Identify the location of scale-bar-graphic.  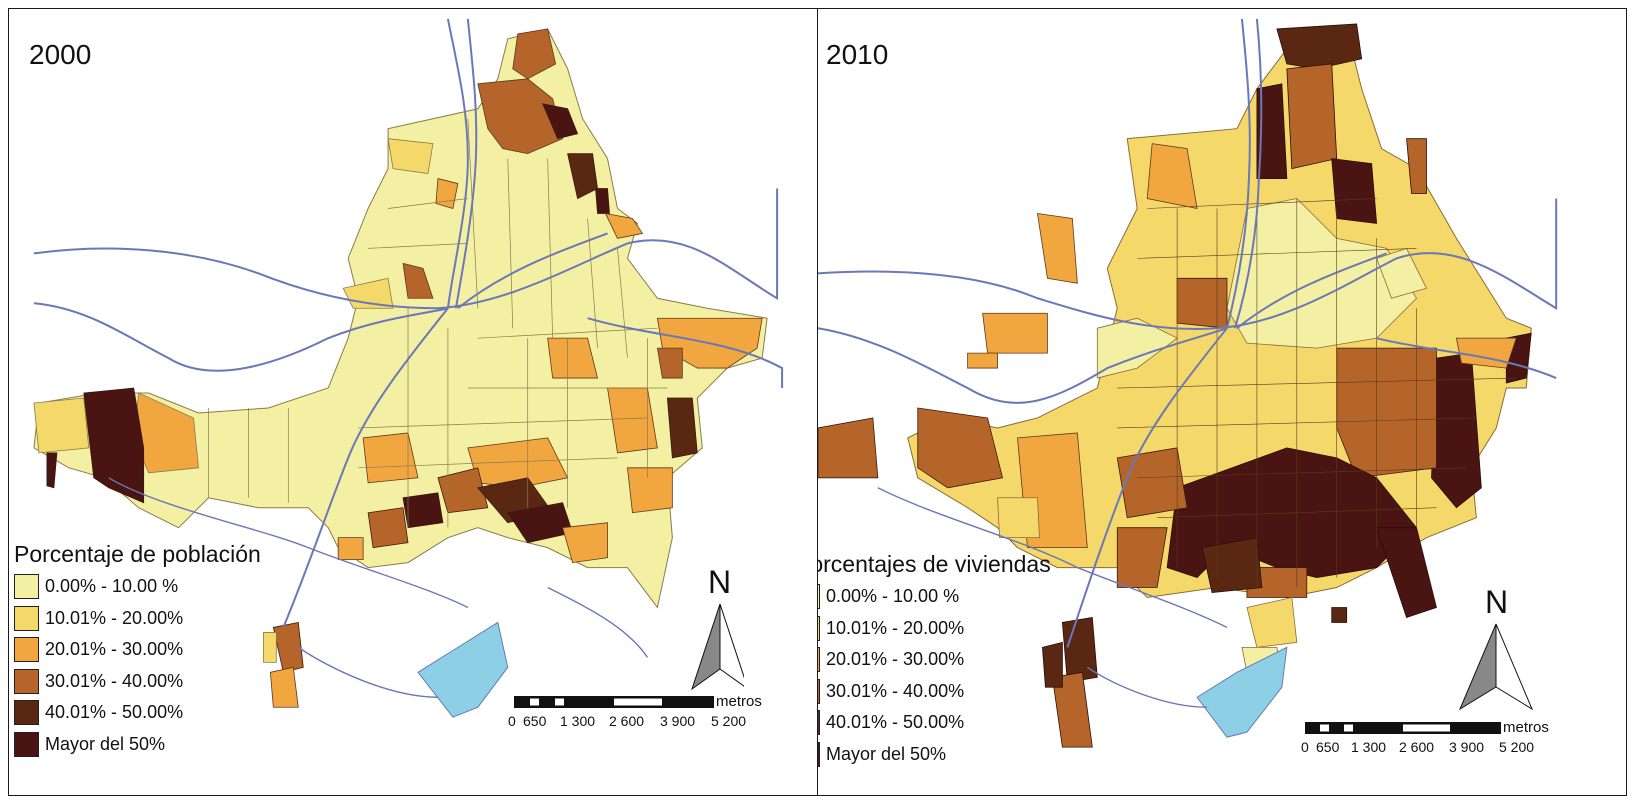
(614, 702).